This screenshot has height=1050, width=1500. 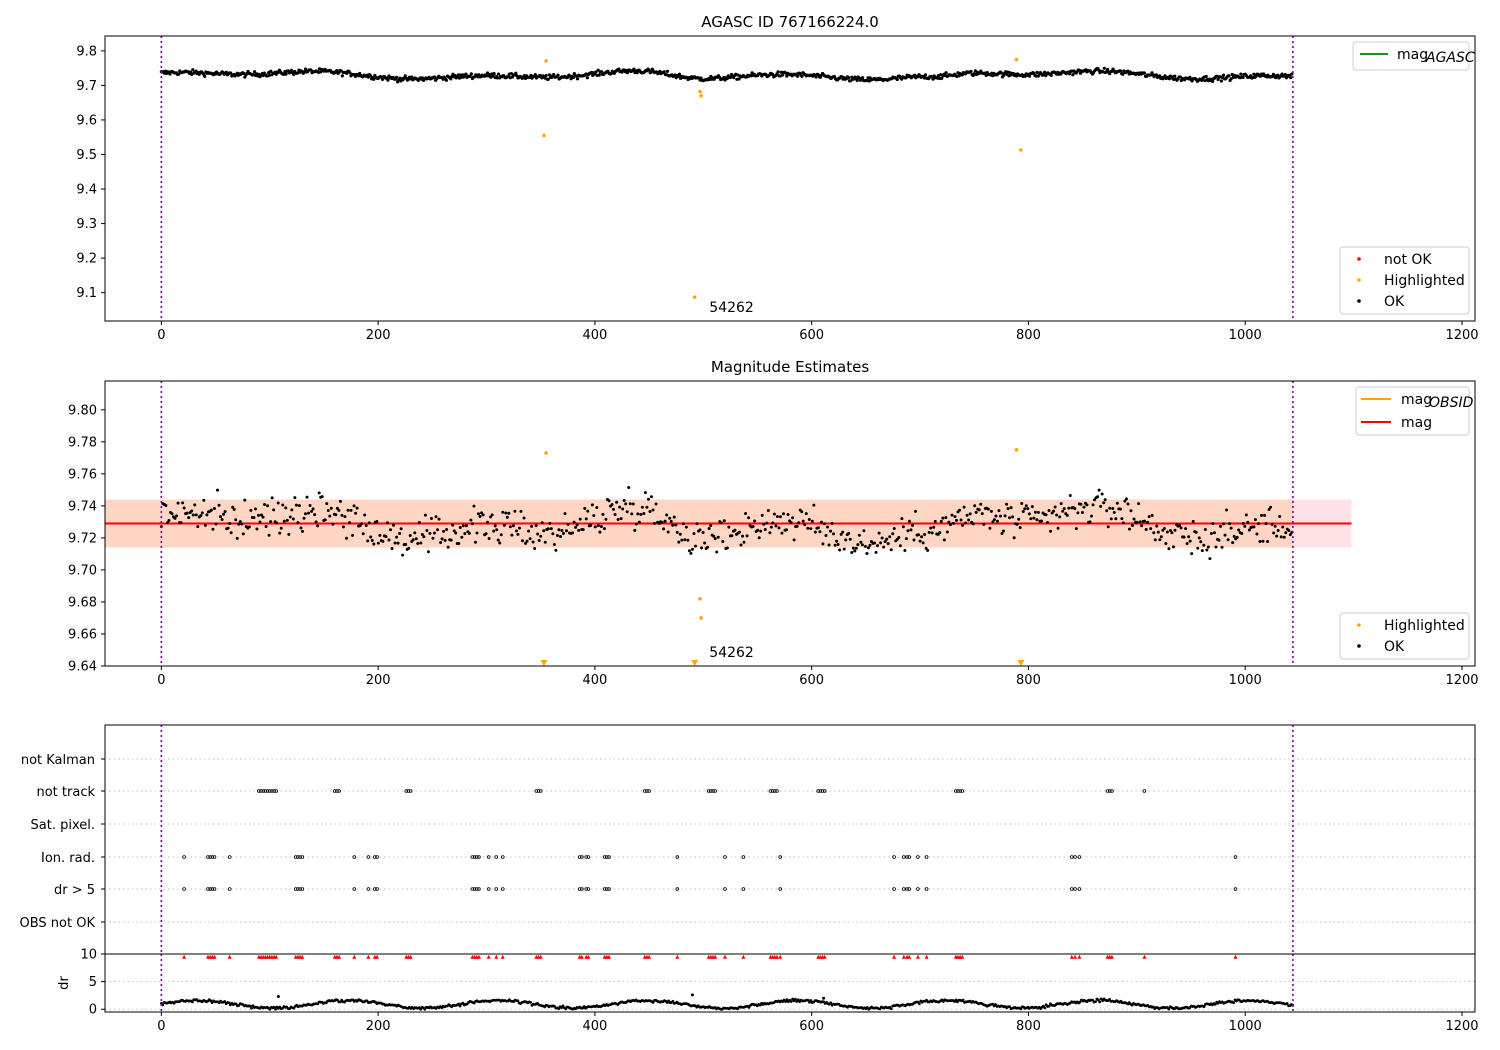 I want to click on y-tick-label: 9.64, so click(x=82, y=667).